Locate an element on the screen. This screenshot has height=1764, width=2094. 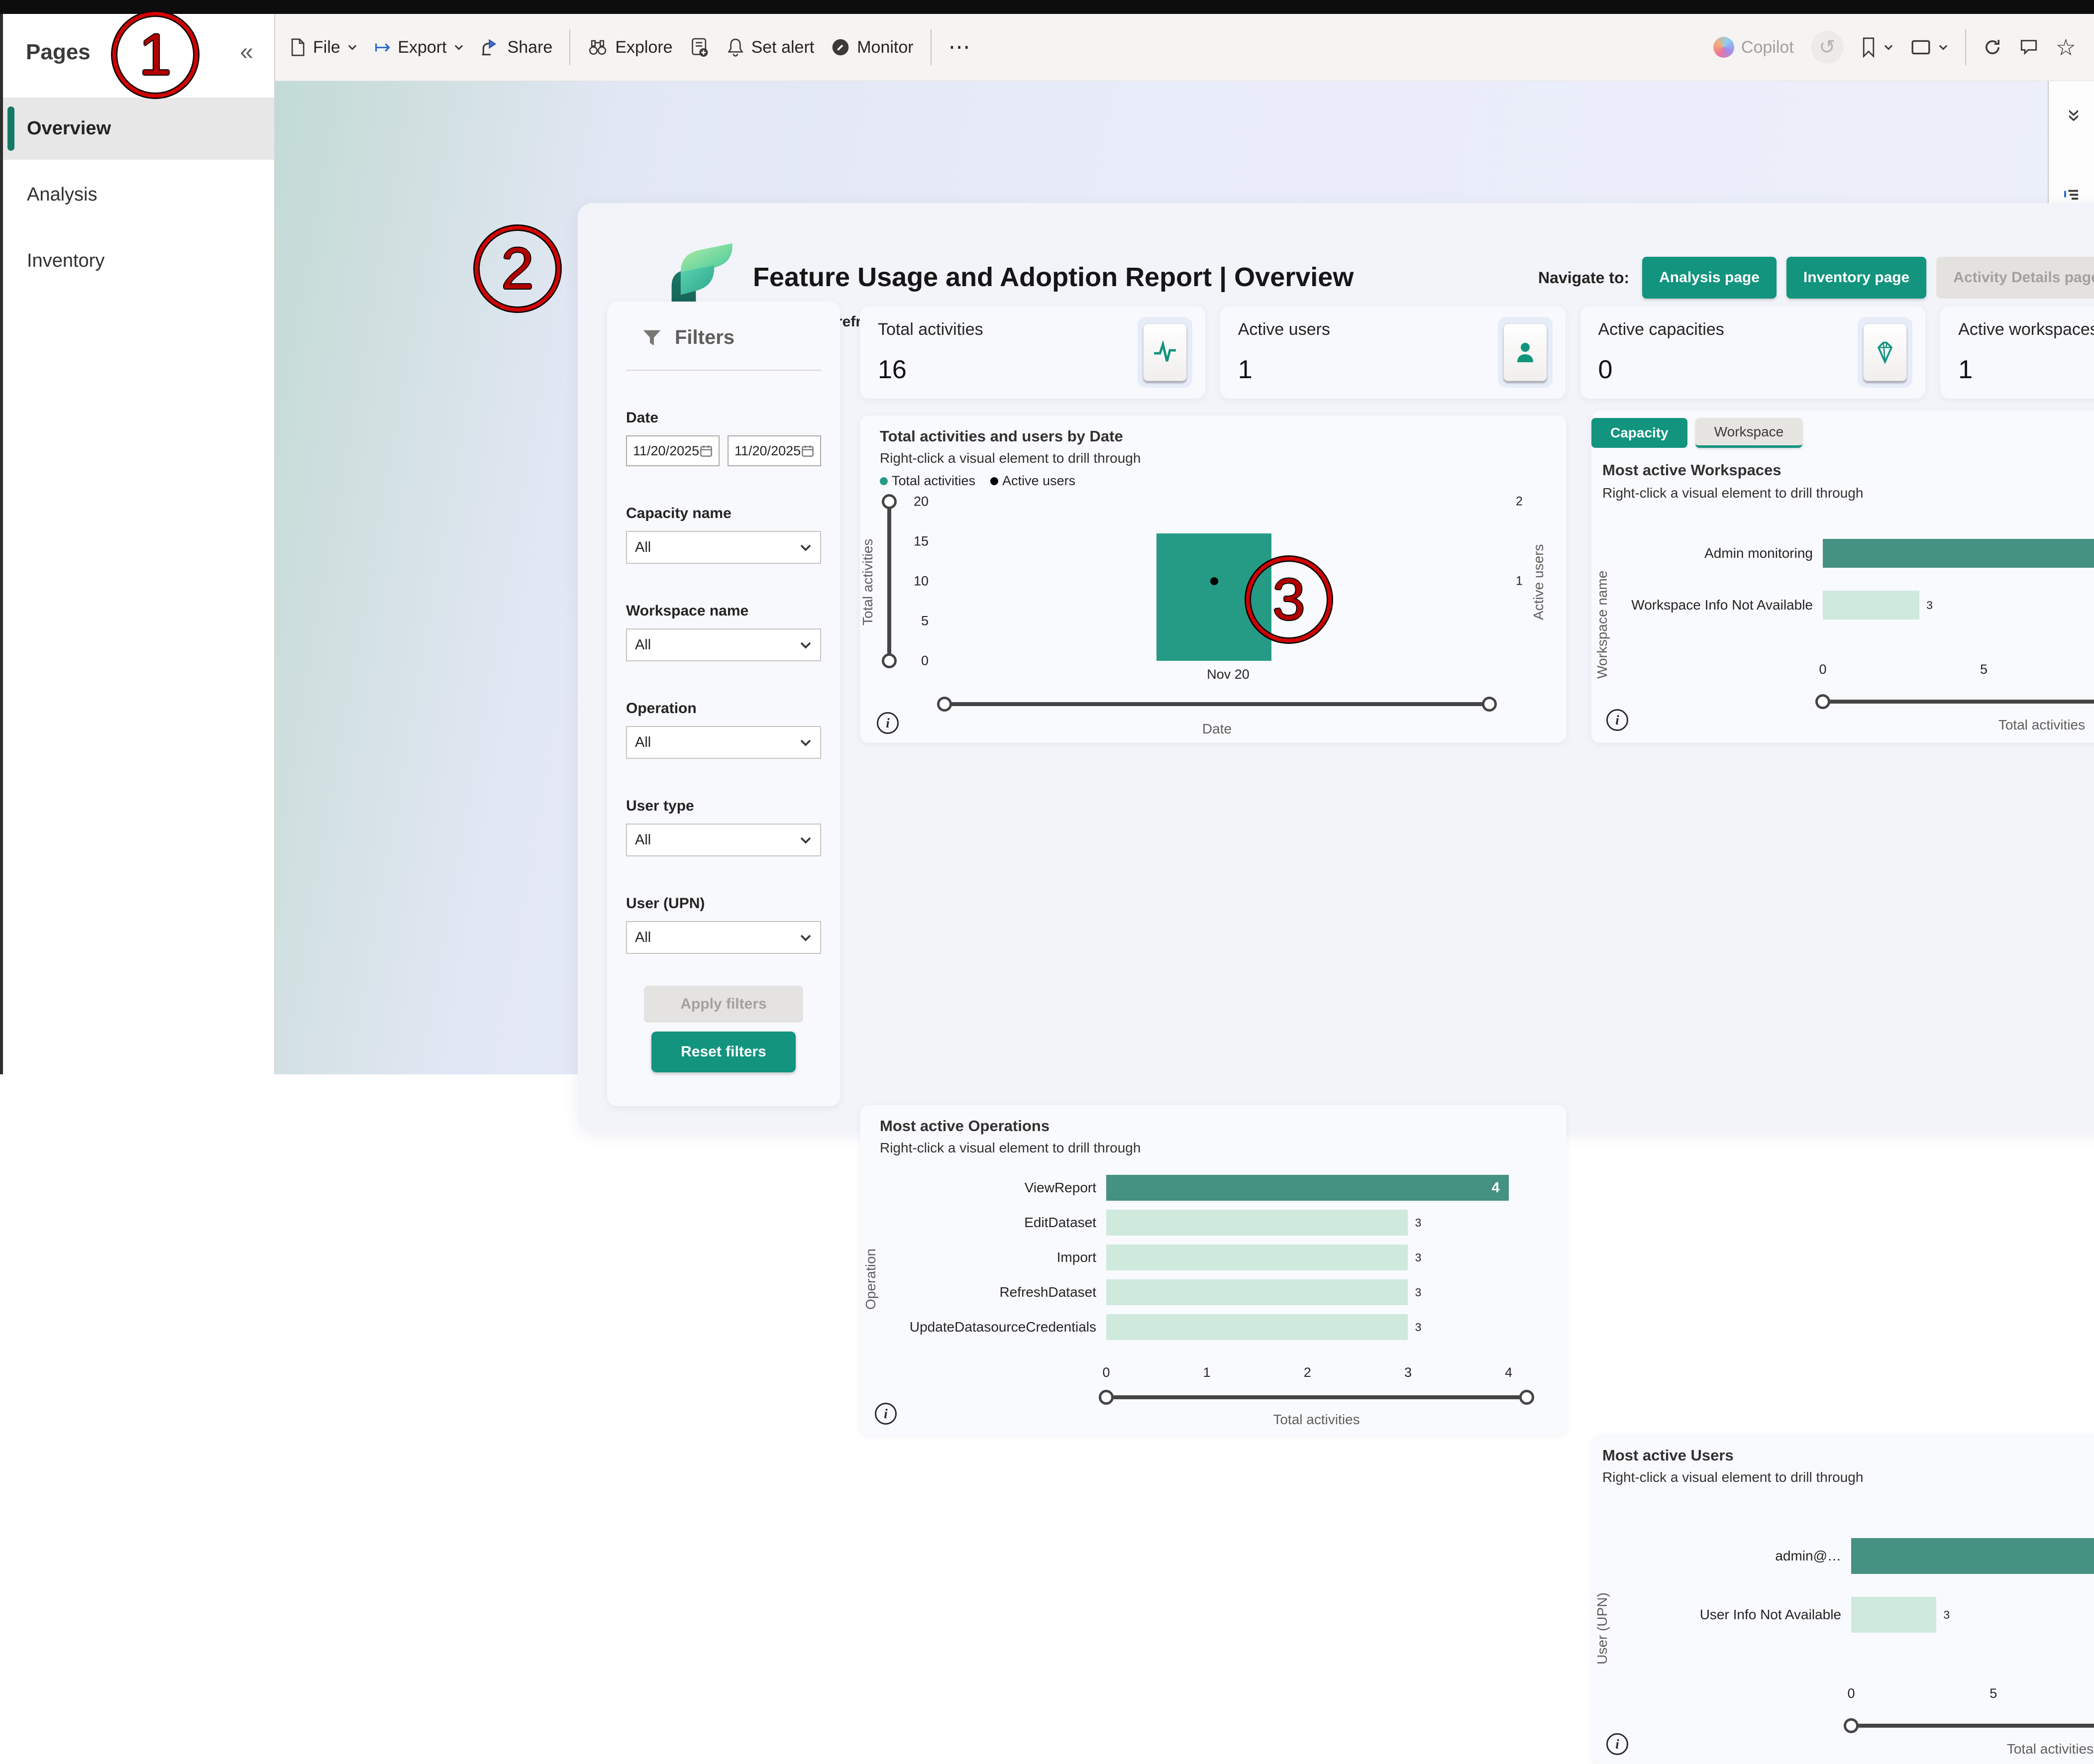
x-axis-ticks: 0 1 2 3 4 is located at coordinates (1314, 1373).